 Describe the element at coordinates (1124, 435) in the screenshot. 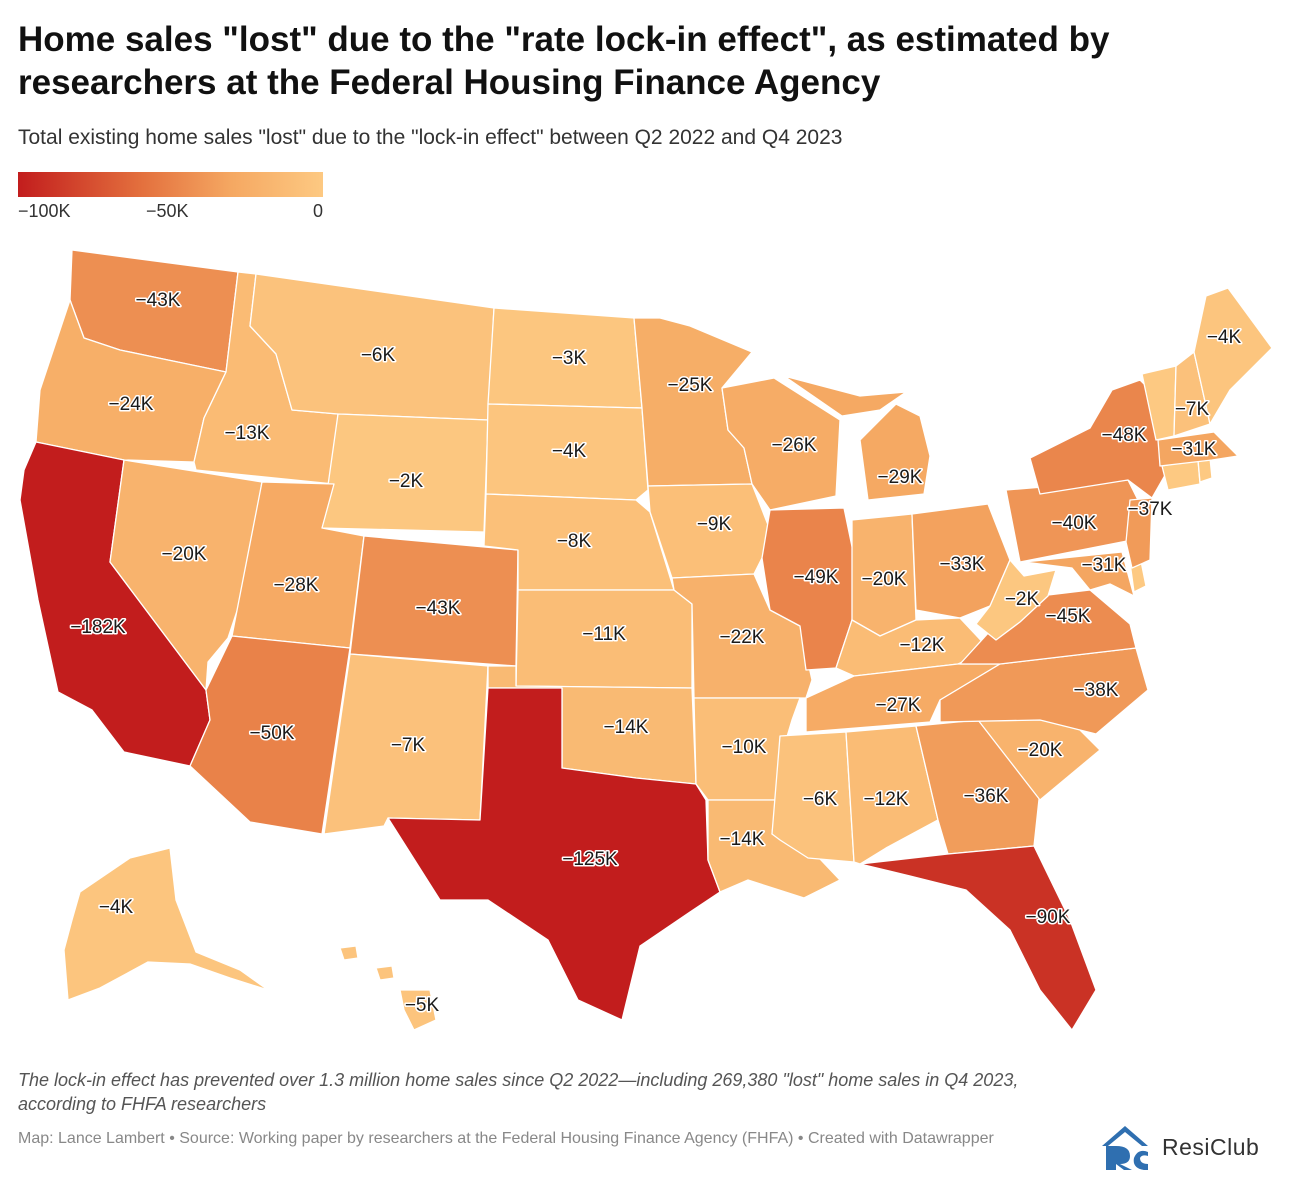

I see `state-label-ny: −48K` at that location.